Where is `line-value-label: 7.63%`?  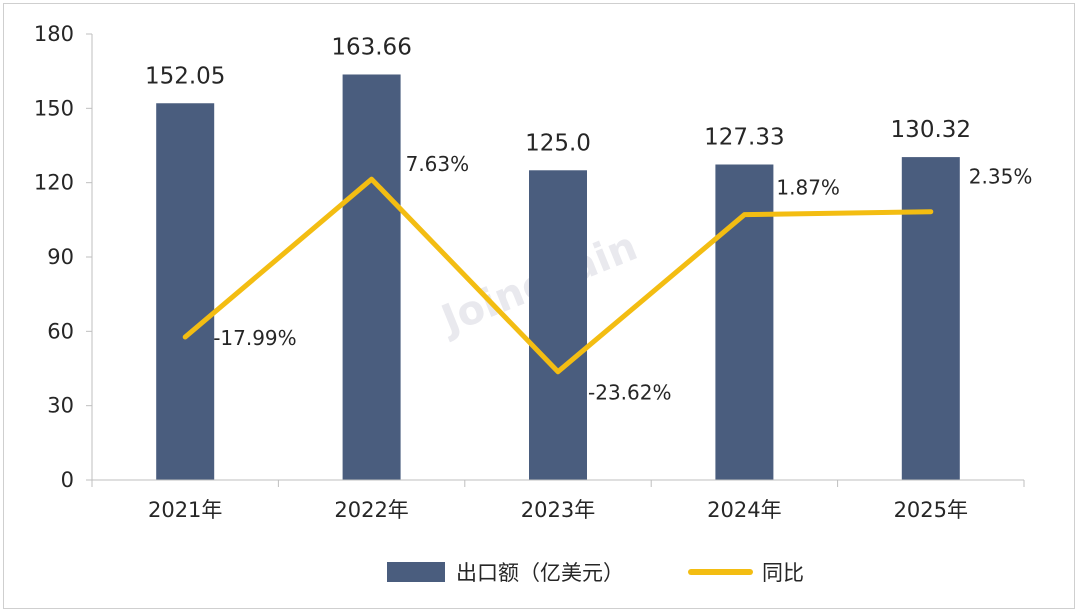 line-value-label: 7.63% is located at coordinates (438, 164).